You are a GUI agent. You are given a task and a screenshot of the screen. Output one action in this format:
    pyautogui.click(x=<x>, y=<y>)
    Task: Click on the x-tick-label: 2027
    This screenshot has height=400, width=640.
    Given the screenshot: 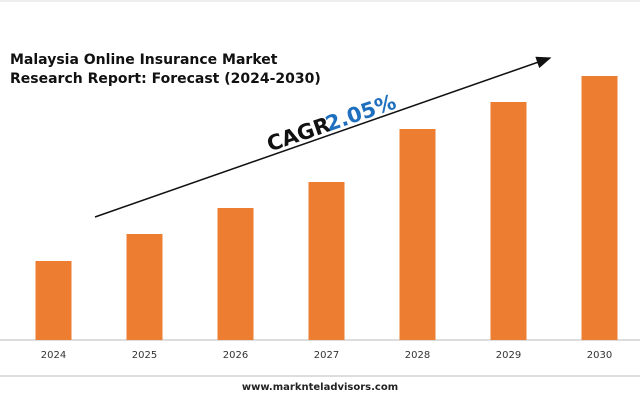 What is the action you would take?
    pyautogui.click(x=326, y=355)
    